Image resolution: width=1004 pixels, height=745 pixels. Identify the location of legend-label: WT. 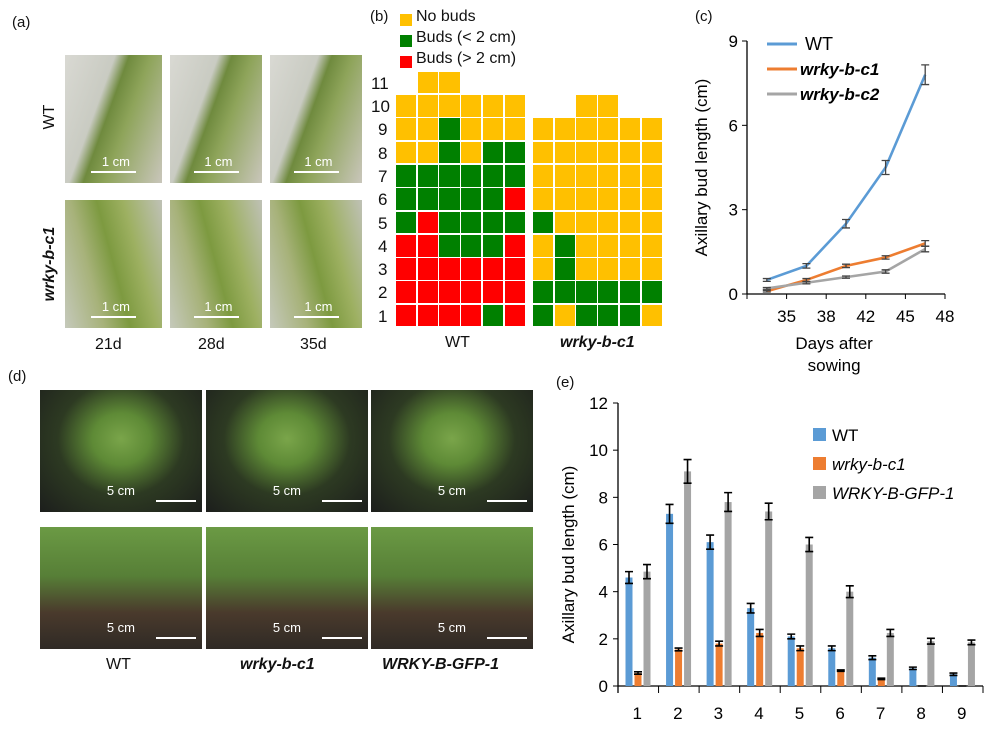
(819, 44).